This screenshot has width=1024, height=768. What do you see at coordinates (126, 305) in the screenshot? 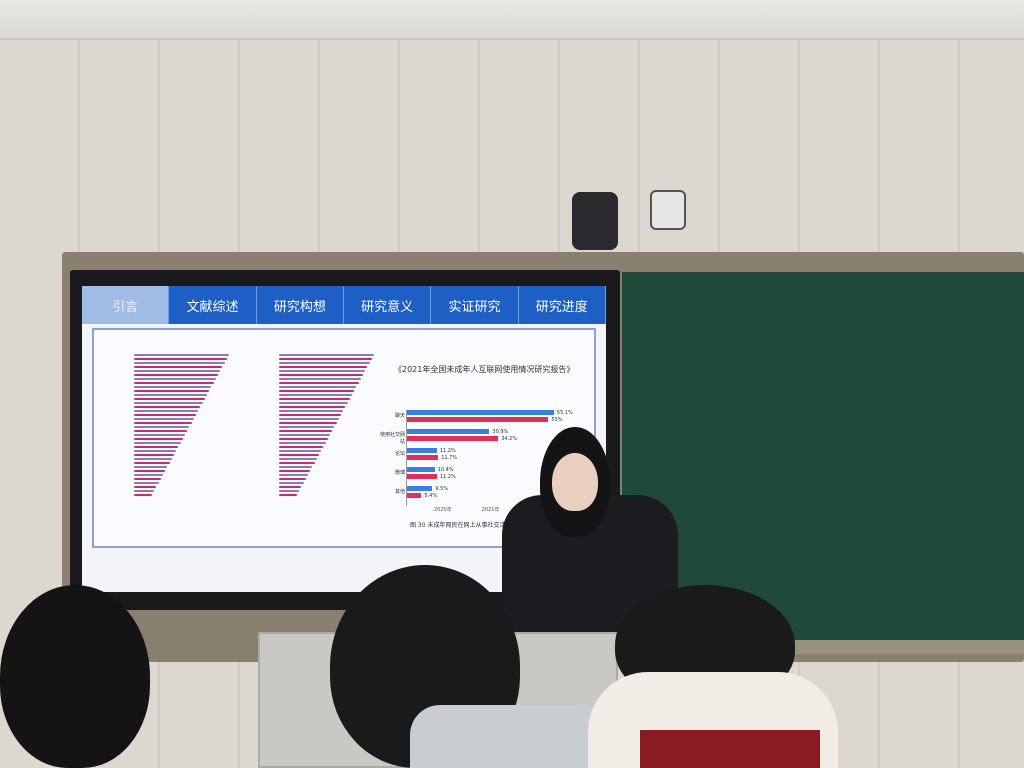
I see `tab-intro: 引言` at bounding box center [126, 305].